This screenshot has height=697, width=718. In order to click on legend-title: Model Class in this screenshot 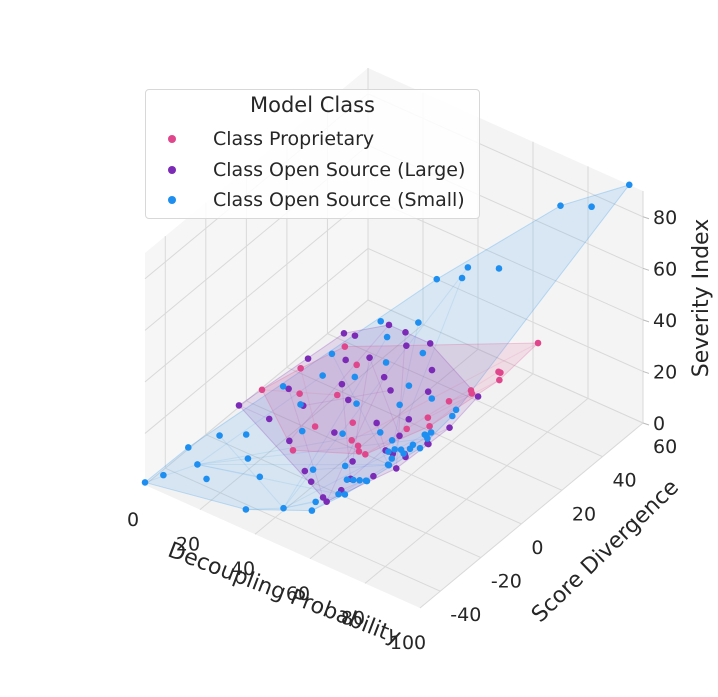, I will do `click(312, 105)`.